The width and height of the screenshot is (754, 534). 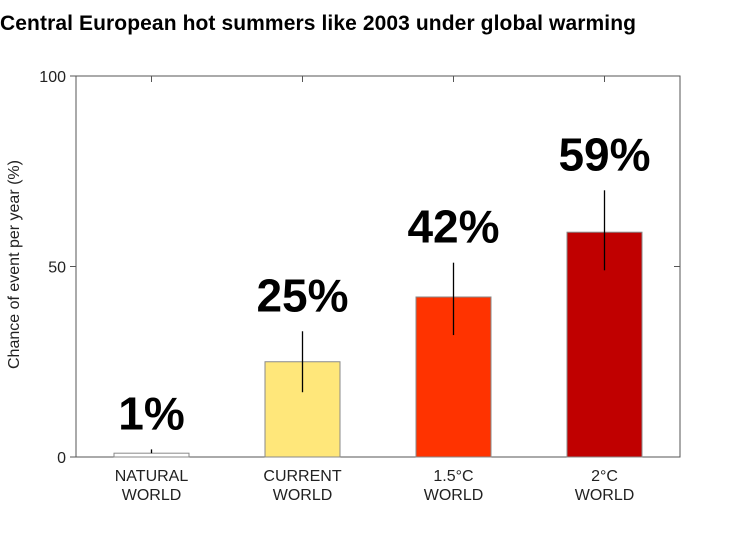 What do you see at coordinates (604, 476) in the screenshot?
I see `category-label: 2°C` at bounding box center [604, 476].